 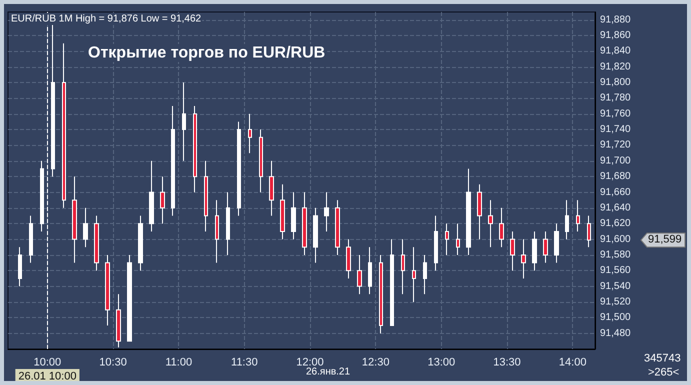 What do you see at coordinates (616, 51) in the screenshot?
I see `y-tick-label: 91,840` at bounding box center [616, 51].